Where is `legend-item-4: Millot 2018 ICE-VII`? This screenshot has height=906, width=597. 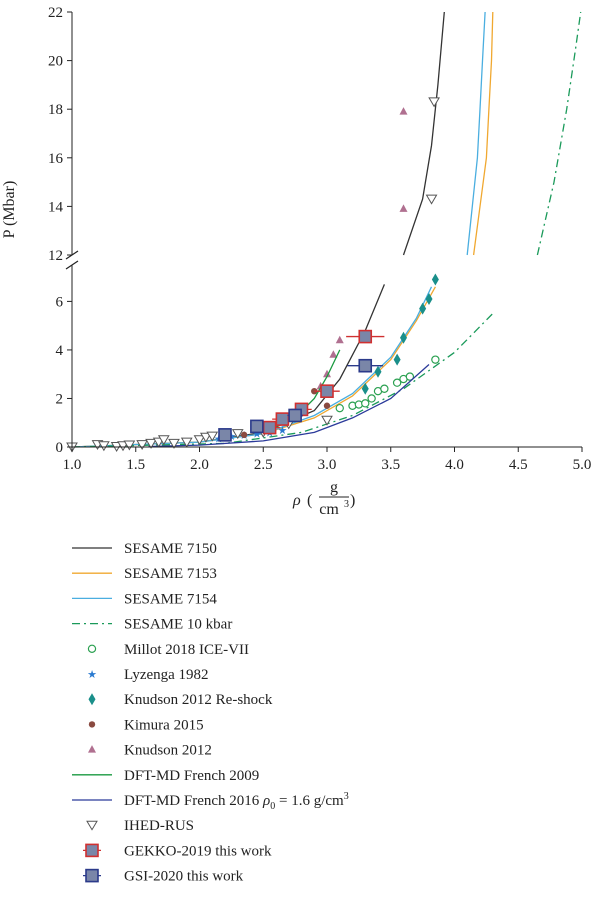
legend-item-4: Millot 2018 ICE-VII is located at coordinates (168, 650).